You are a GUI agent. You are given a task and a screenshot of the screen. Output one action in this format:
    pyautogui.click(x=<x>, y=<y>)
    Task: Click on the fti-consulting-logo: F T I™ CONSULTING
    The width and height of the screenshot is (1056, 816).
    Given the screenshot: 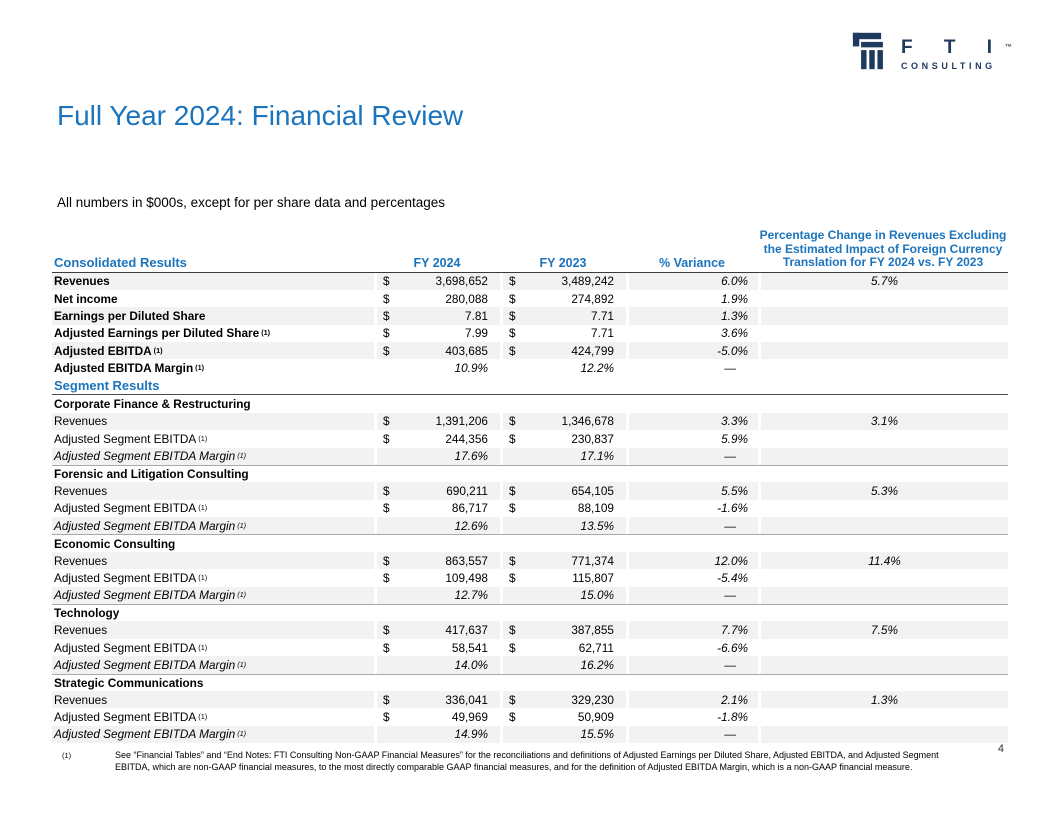 What is the action you would take?
    pyautogui.click(x=932, y=51)
    